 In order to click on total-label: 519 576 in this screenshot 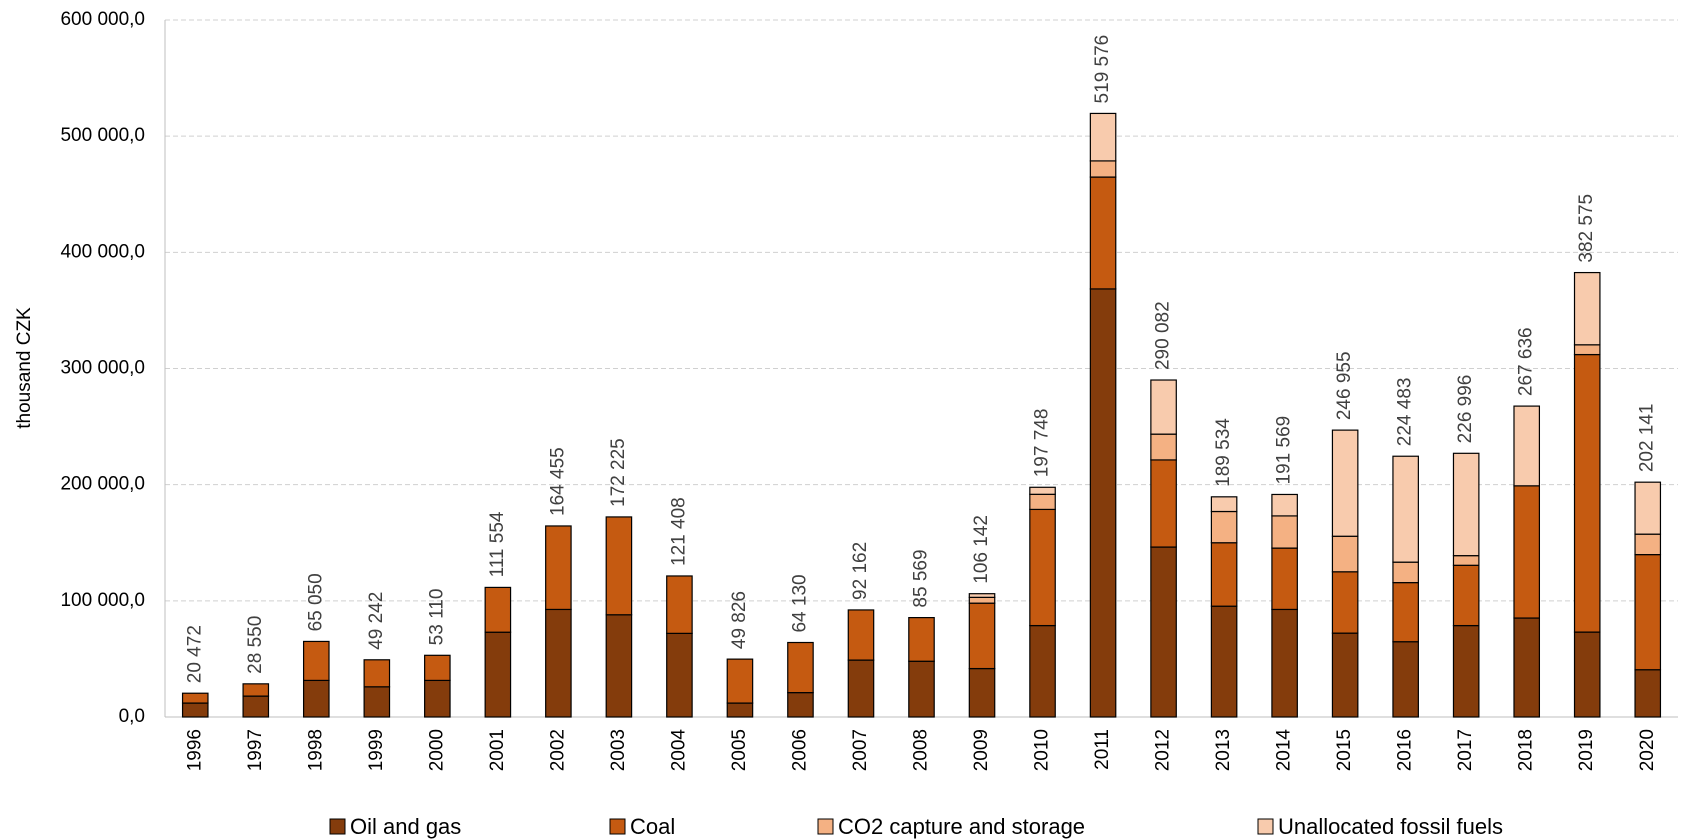, I will do `click(1102, 69)`.